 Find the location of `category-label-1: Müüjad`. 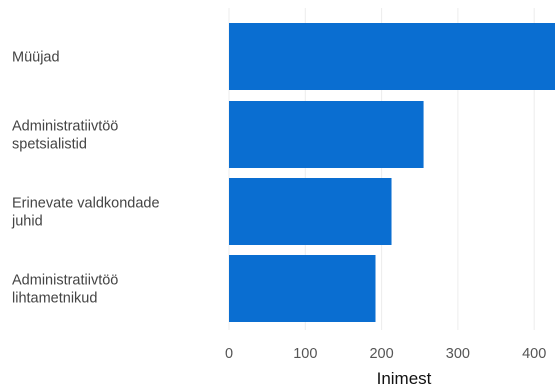

category-label-1: Müüjad is located at coordinates (36, 58).